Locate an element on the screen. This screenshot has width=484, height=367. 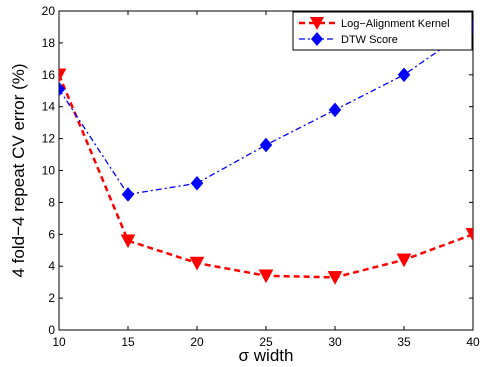
y-tick-label: 0 is located at coordinates (51, 330).